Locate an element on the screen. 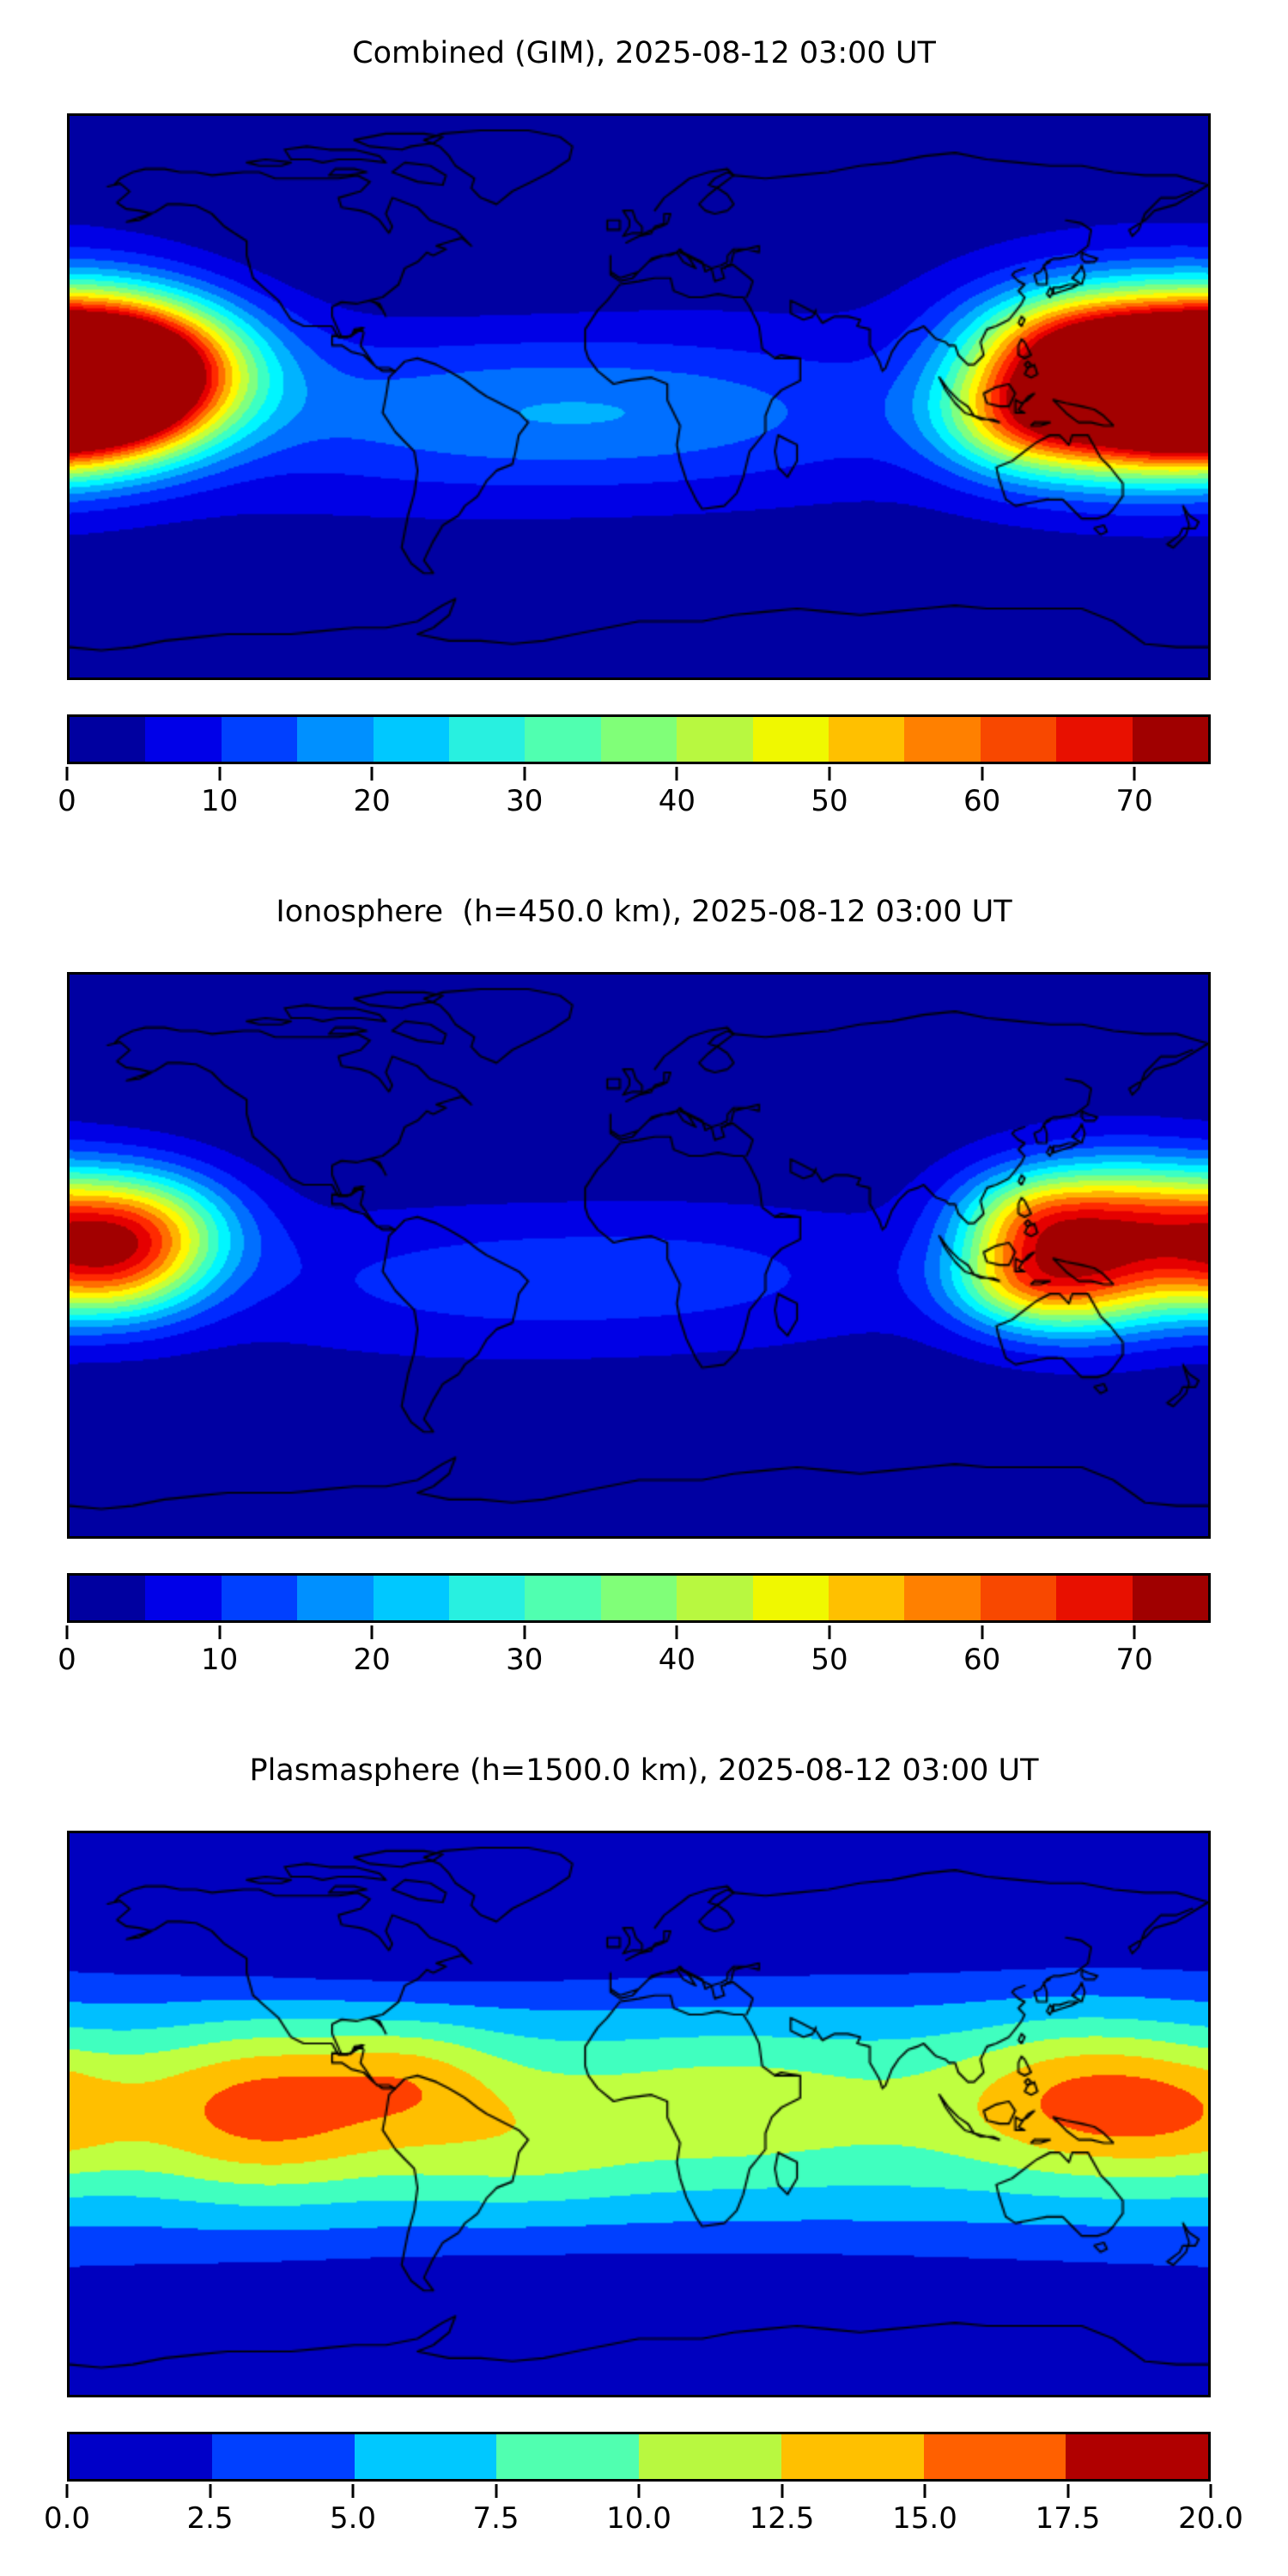  colorbar-tick-label: 5.0 is located at coordinates (353, 2518).